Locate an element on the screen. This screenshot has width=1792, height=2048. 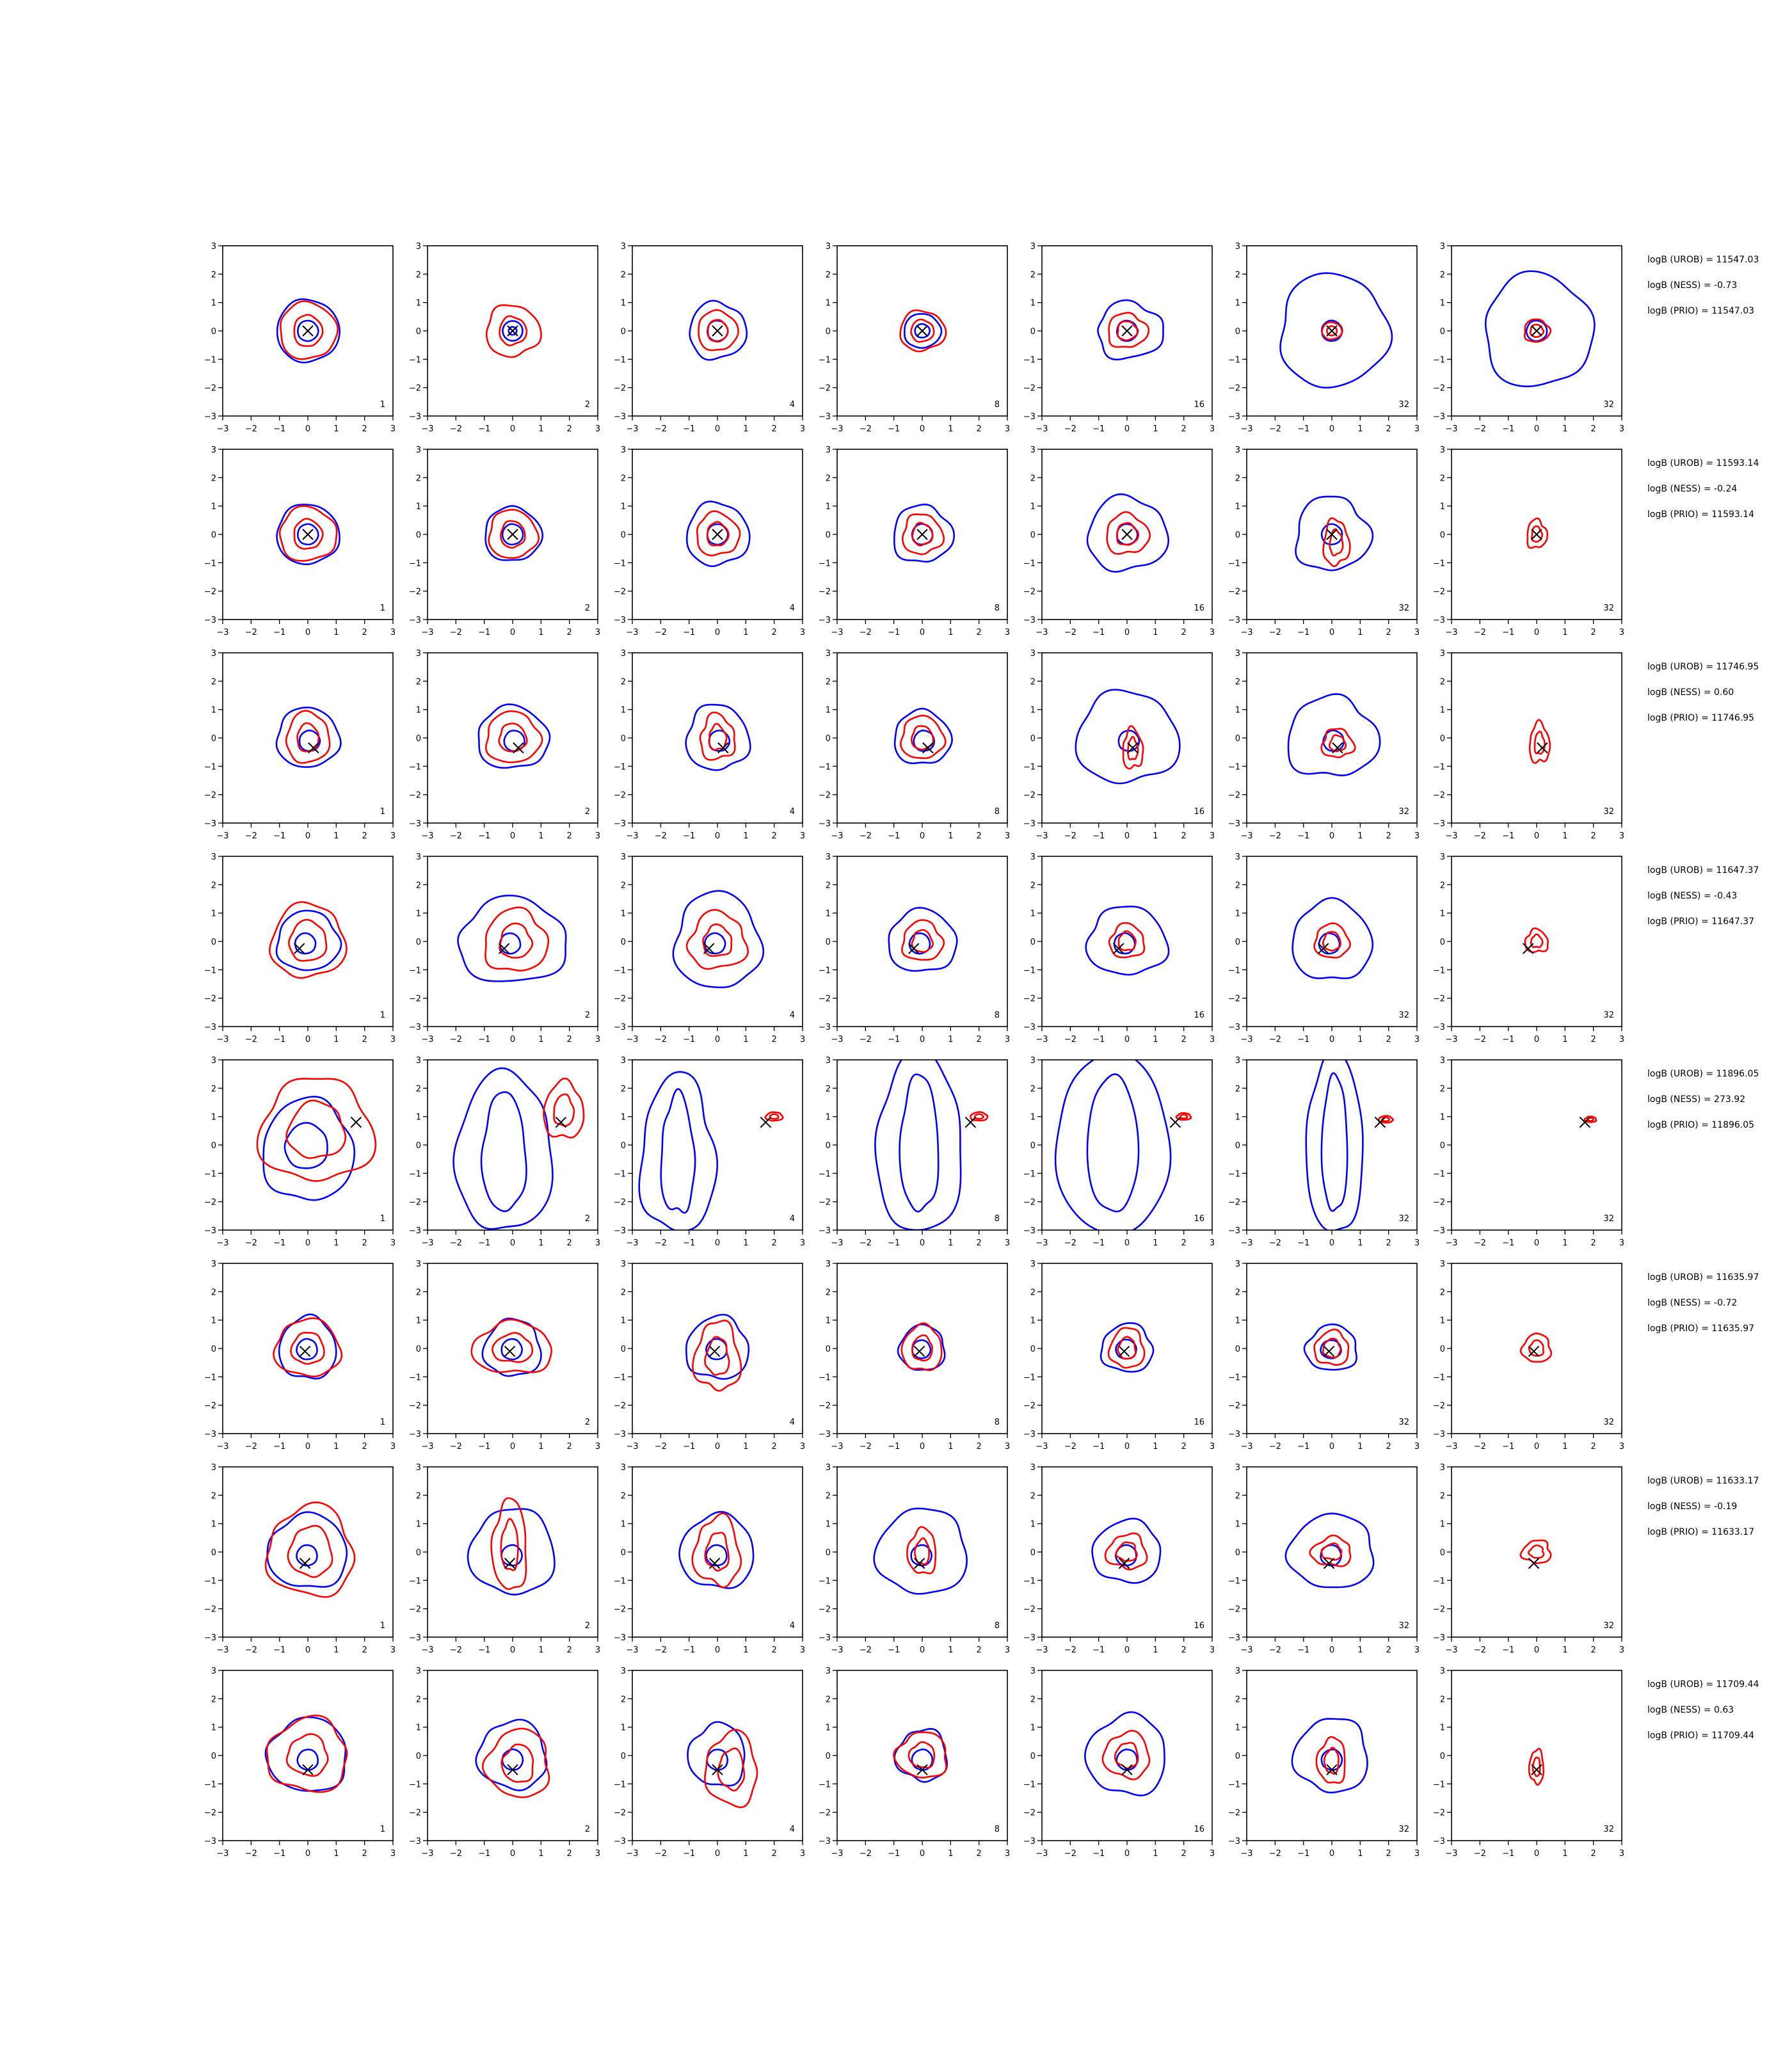
x-tick-label: −2 is located at coordinates (251, 1650).